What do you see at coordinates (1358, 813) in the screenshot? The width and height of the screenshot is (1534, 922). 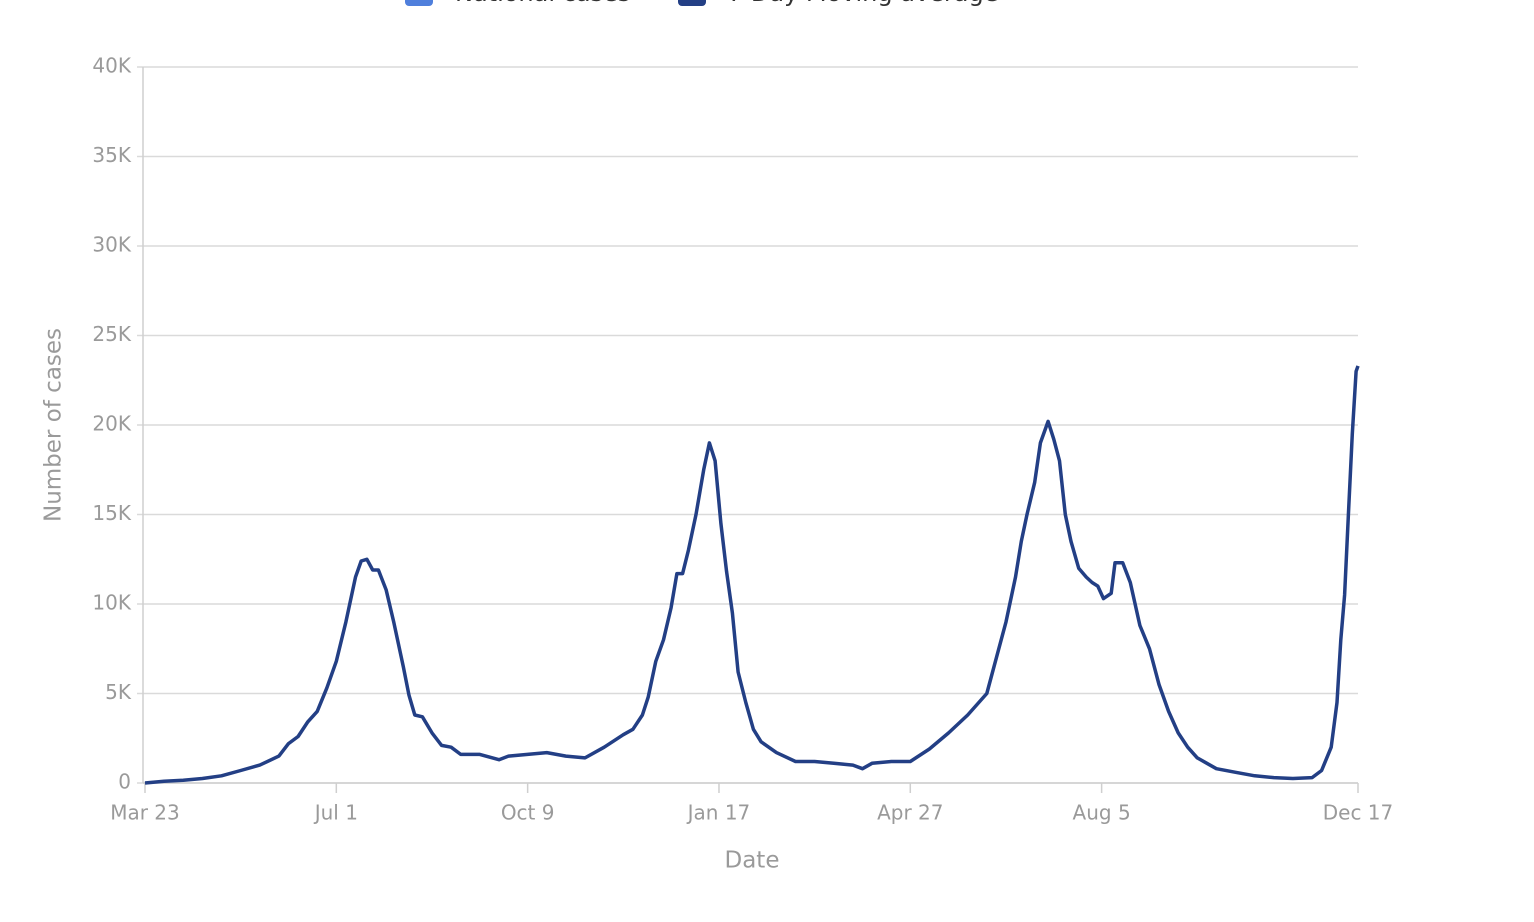 I see `x-tick-label: Dec 17` at bounding box center [1358, 813].